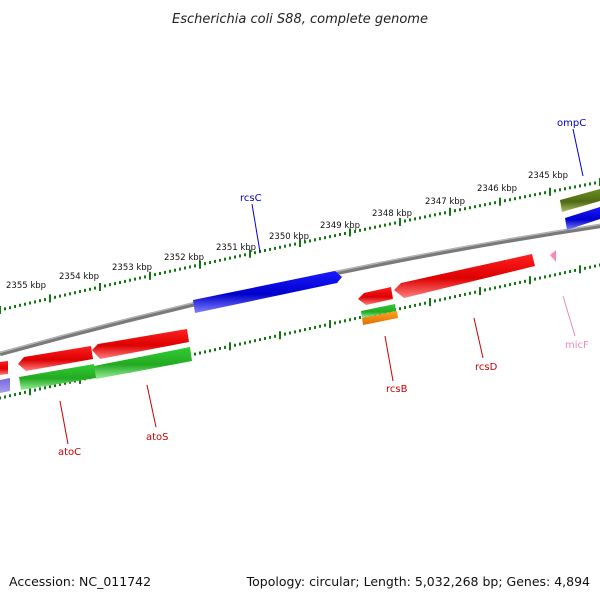 The width and height of the screenshot is (600, 600). Describe the element at coordinates (378, 311) in the screenshot. I see `green-cds-small` at that location.